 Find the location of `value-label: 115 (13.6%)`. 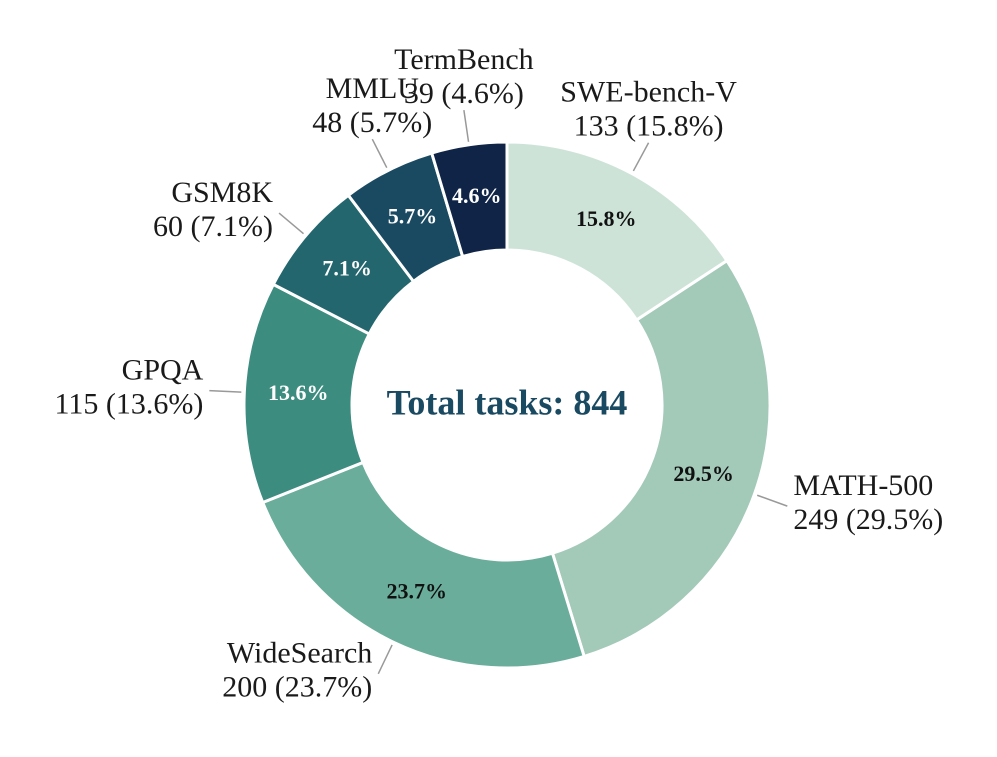

value-label: 115 (13.6%) is located at coordinates (128, 403).